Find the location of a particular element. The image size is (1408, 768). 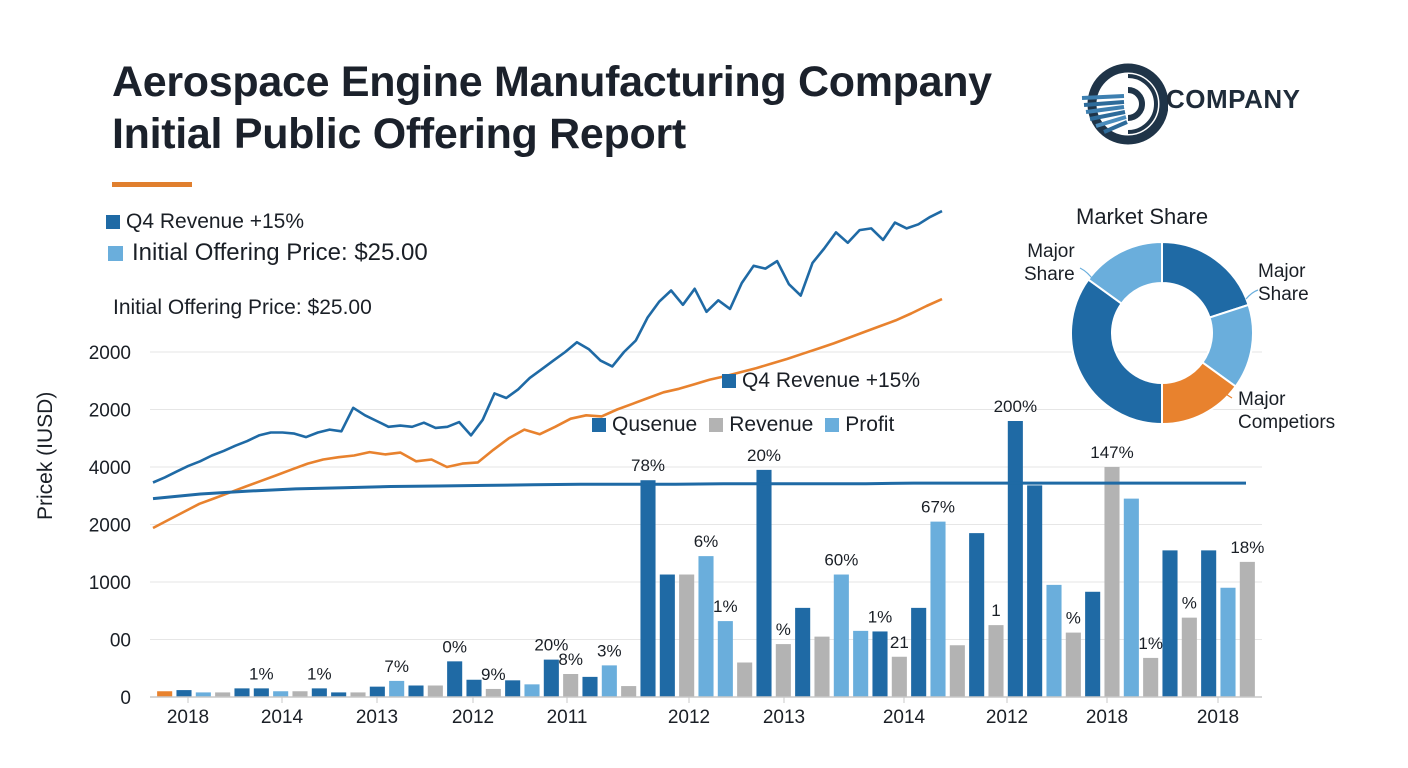

bar-data-label: 200% is located at coordinates (1015, 406).